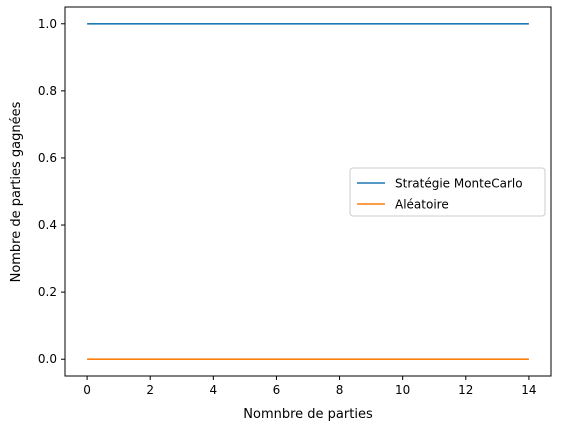 Image resolution: width=562 pixels, height=426 pixels. Describe the element at coordinates (402, 390) in the screenshot. I see `x-tick-label: 10` at that location.